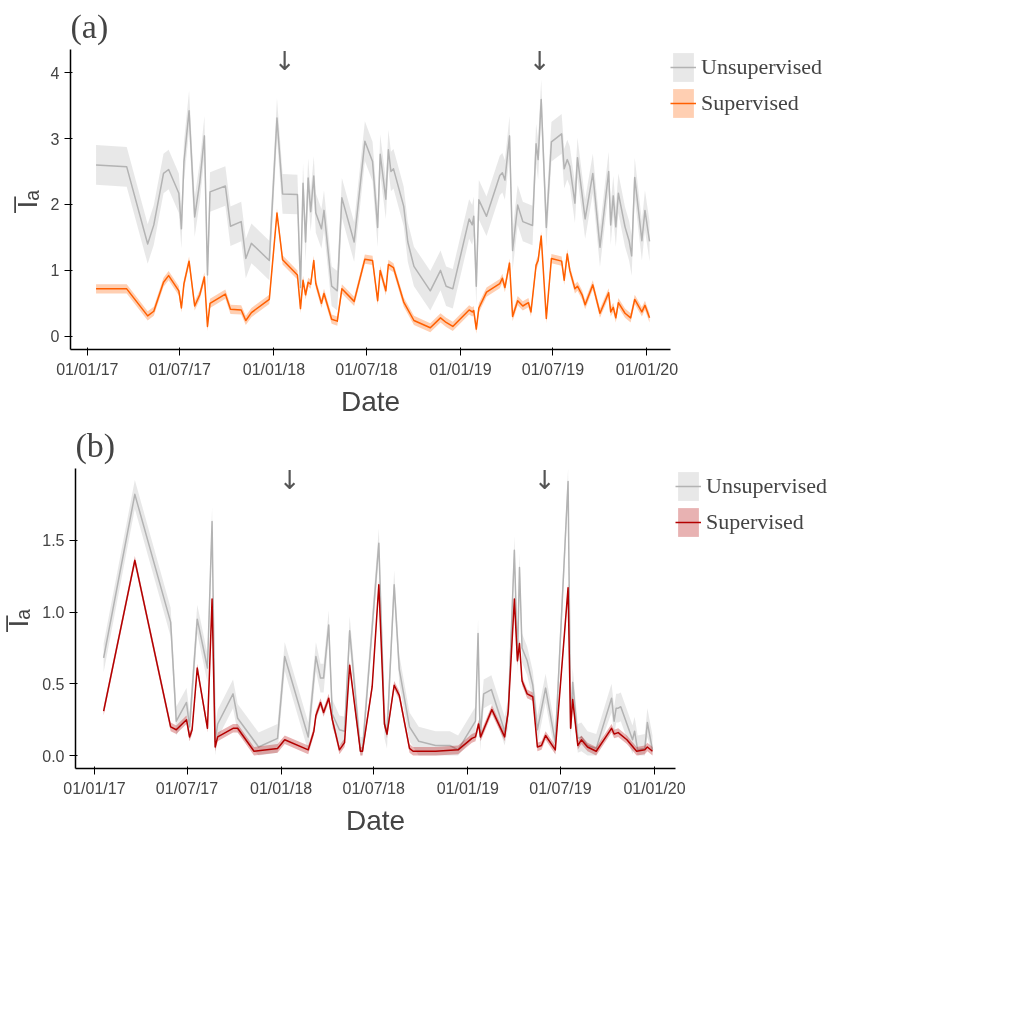 This screenshot has height=1016, width=1012. Describe the element at coordinates (55, 205) in the screenshot. I see `y-tick-label: 2` at that location.